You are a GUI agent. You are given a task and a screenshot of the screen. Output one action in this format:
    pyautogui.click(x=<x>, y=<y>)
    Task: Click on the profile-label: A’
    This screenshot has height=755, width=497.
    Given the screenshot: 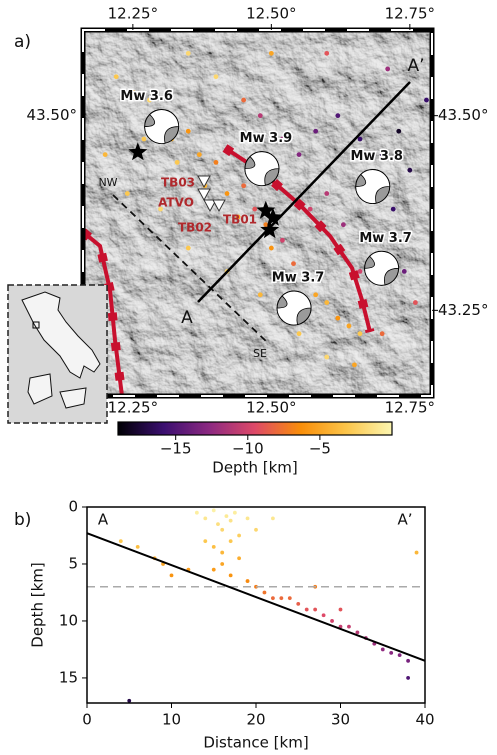 What is the action you would take?
    pyautogui.click(x=415, y=66)
    